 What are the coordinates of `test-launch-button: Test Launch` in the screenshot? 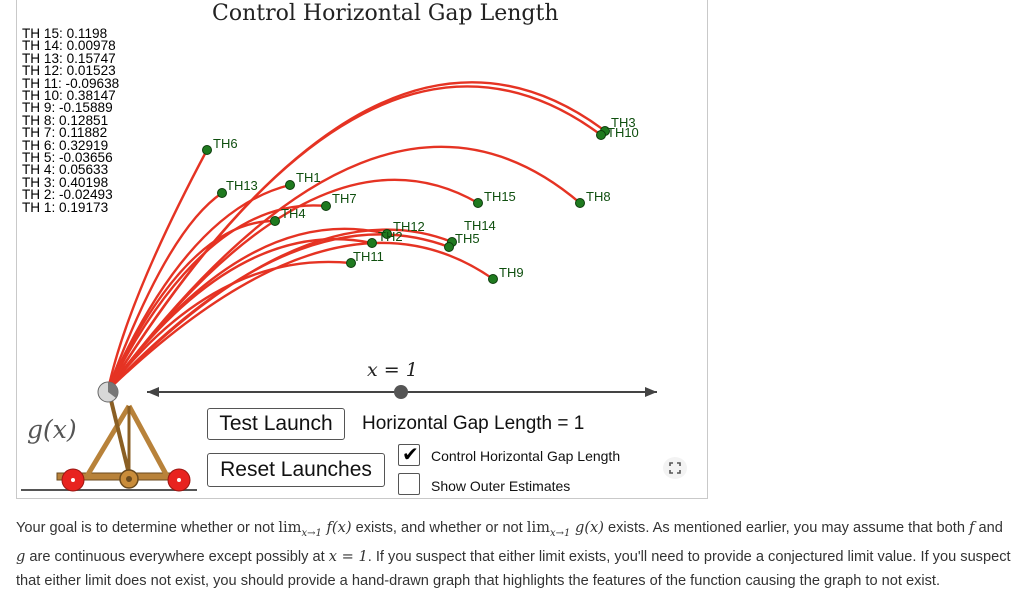 It's located at (276, 424).